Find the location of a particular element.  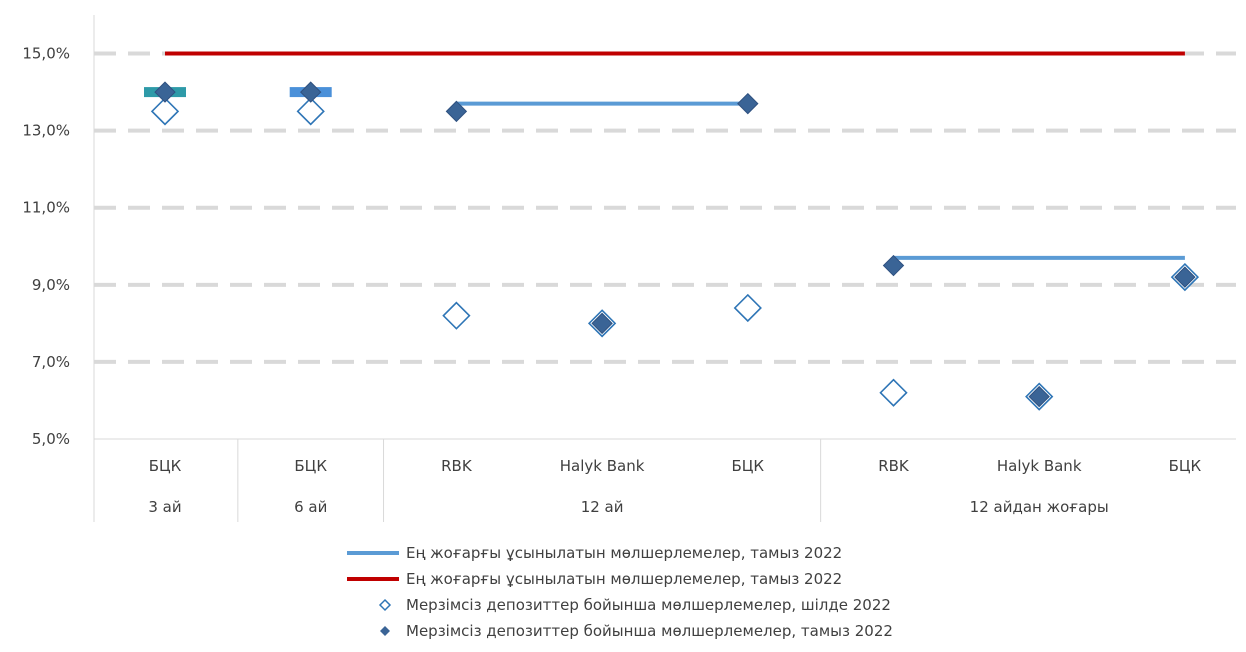

x-group-label: 3 ай is located at coordinates (164, 507).